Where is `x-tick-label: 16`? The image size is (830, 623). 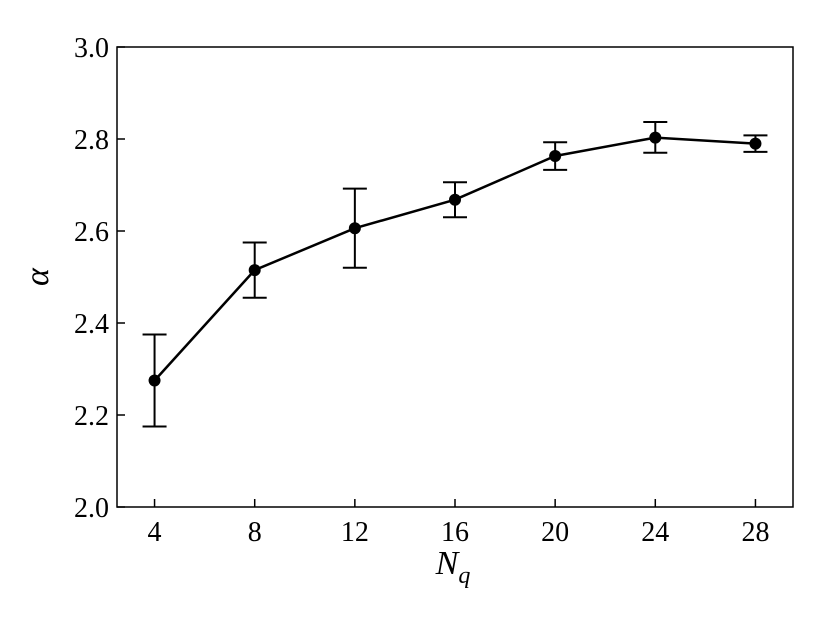 x-tick-label: 16 is located at coordinates (455, 532).